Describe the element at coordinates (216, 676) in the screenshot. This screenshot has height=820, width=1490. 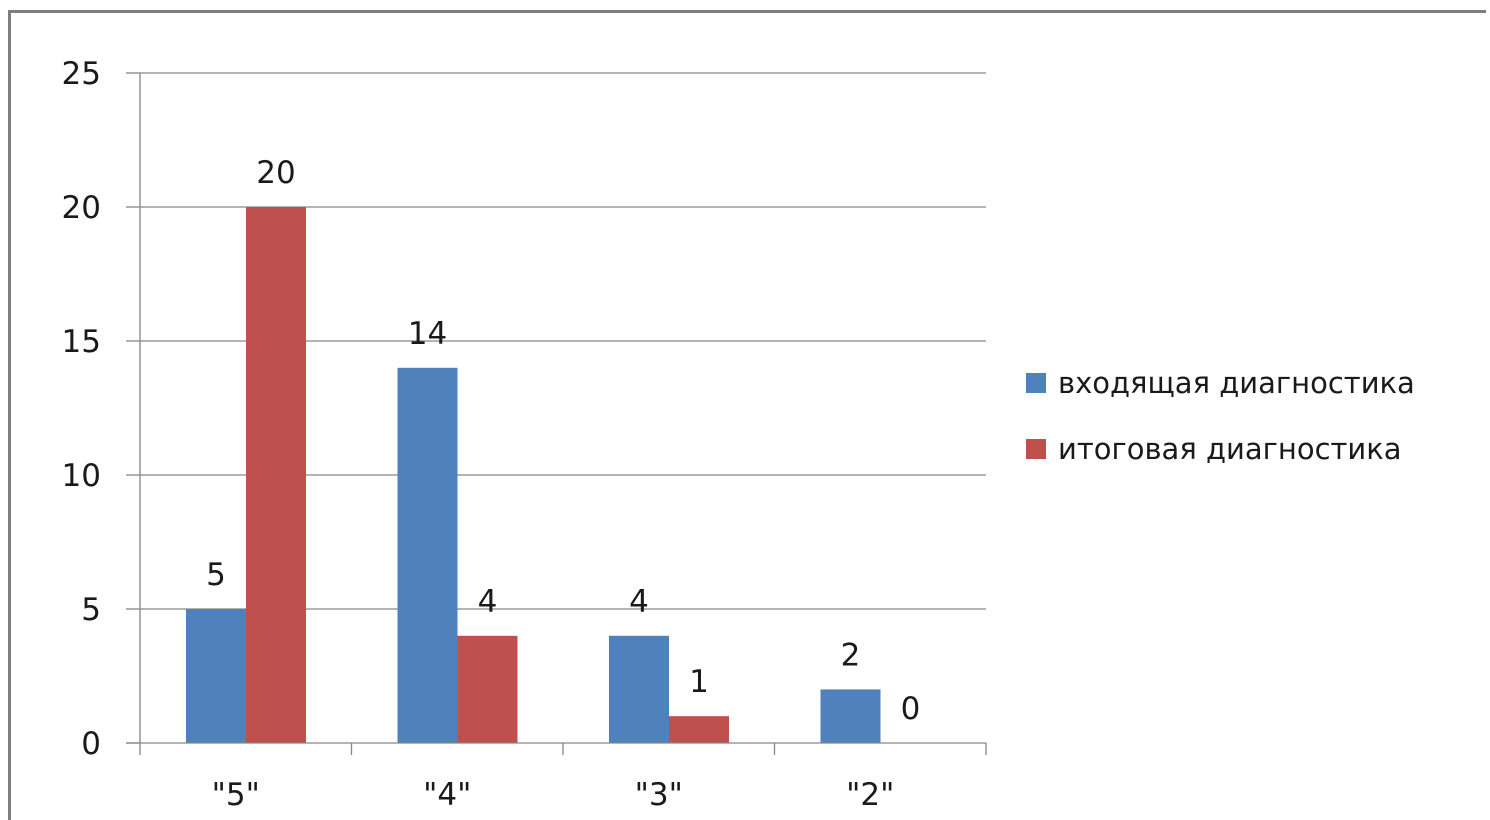
I see `bar-s1-c1` at that location.